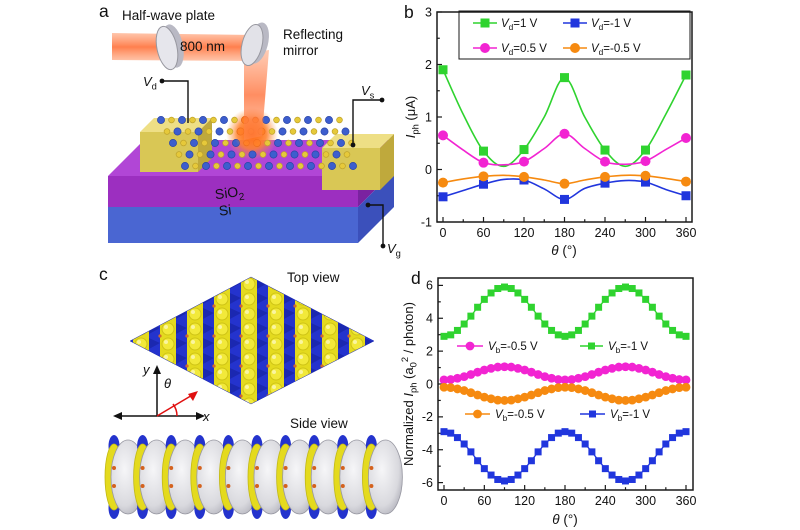 The width and height of the screenshot is (800, 530). What do you see at coordinates (253, 477) in the screenshot?
I see `side-view-structure` at bounding box center [253, 477].